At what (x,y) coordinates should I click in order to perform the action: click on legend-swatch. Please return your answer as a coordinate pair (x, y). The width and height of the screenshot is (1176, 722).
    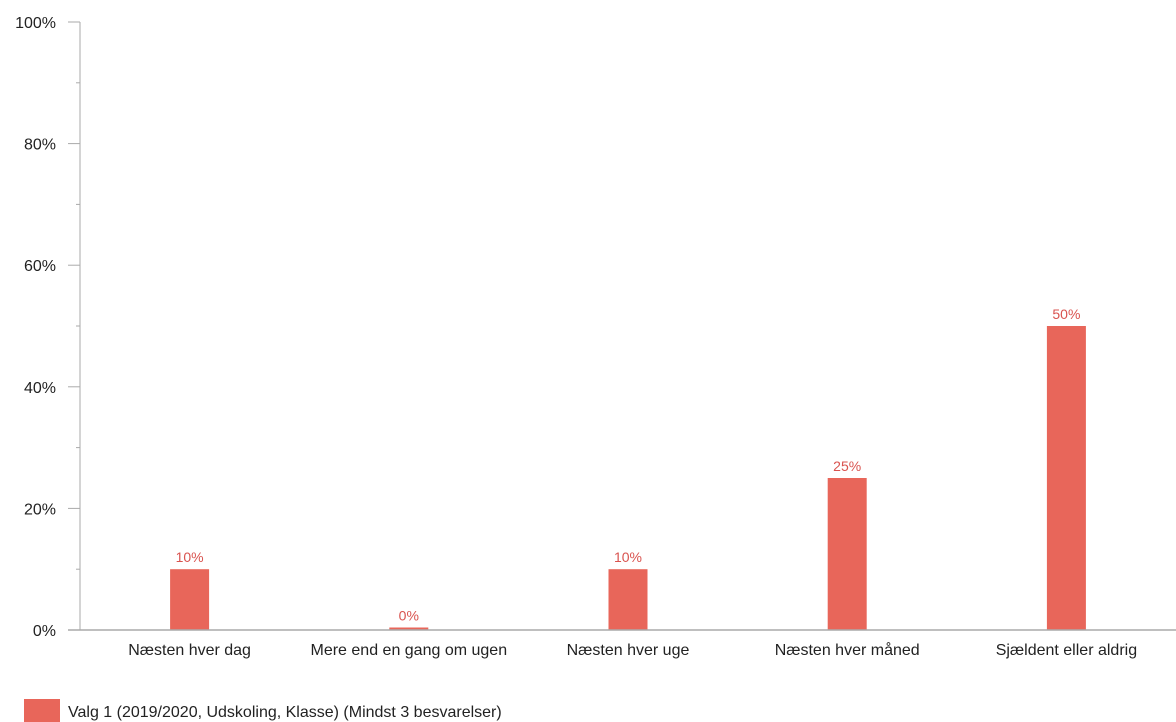
    Looking at the image, I should click on (42, 710).